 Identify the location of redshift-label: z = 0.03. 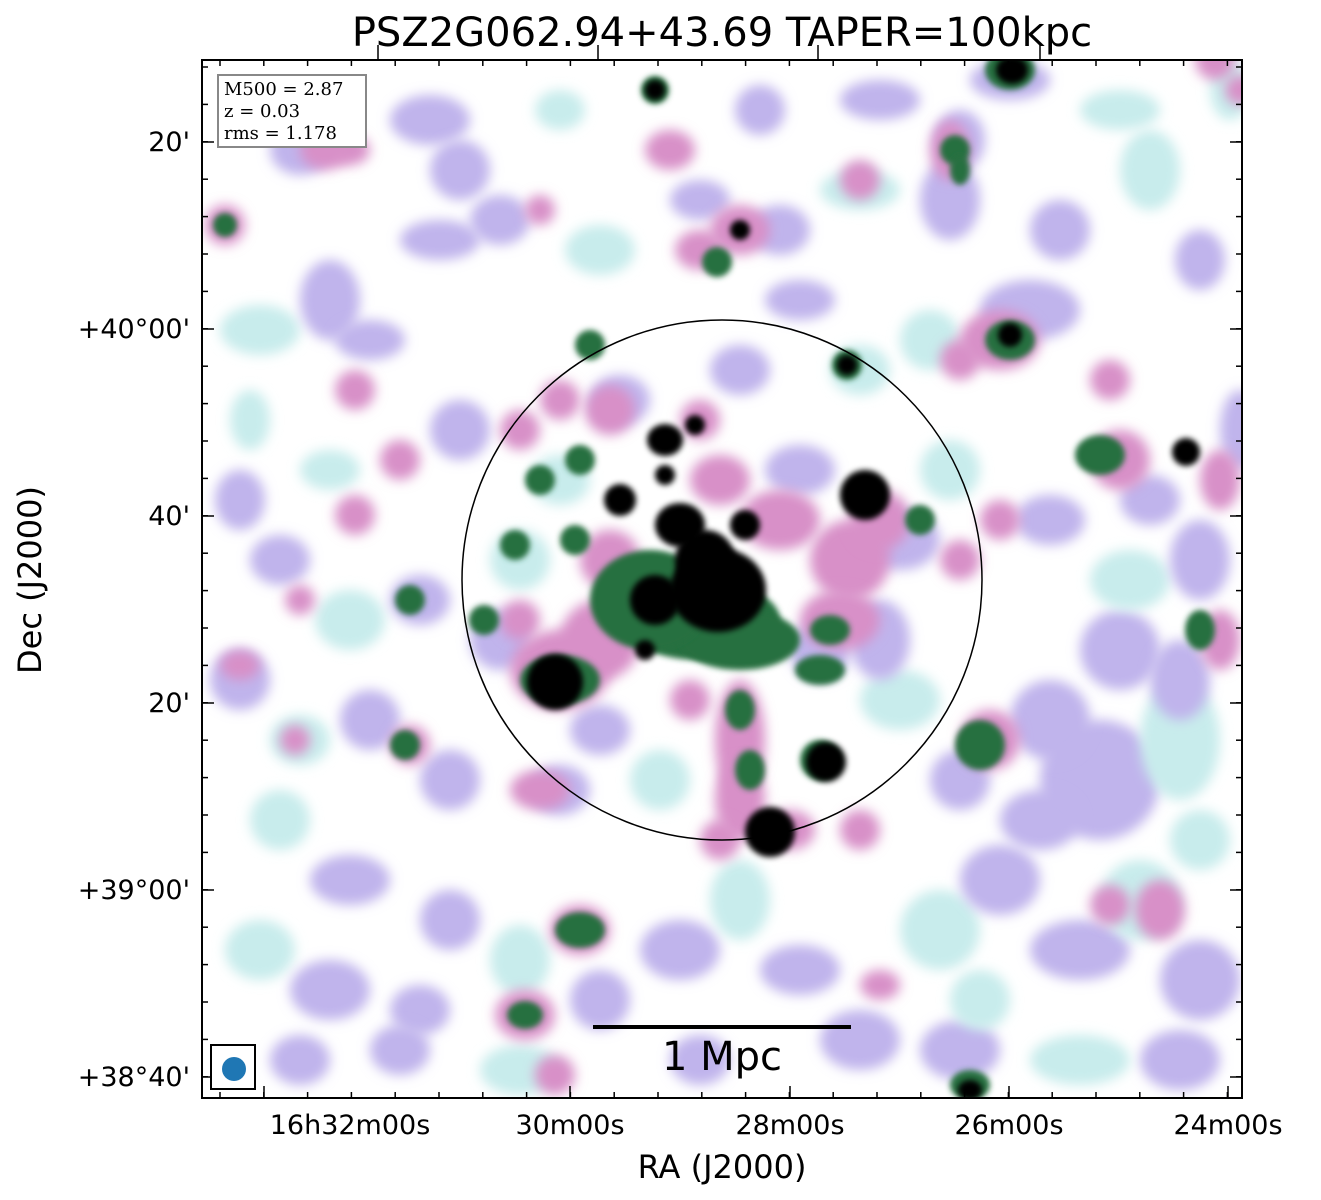
(262, 111).